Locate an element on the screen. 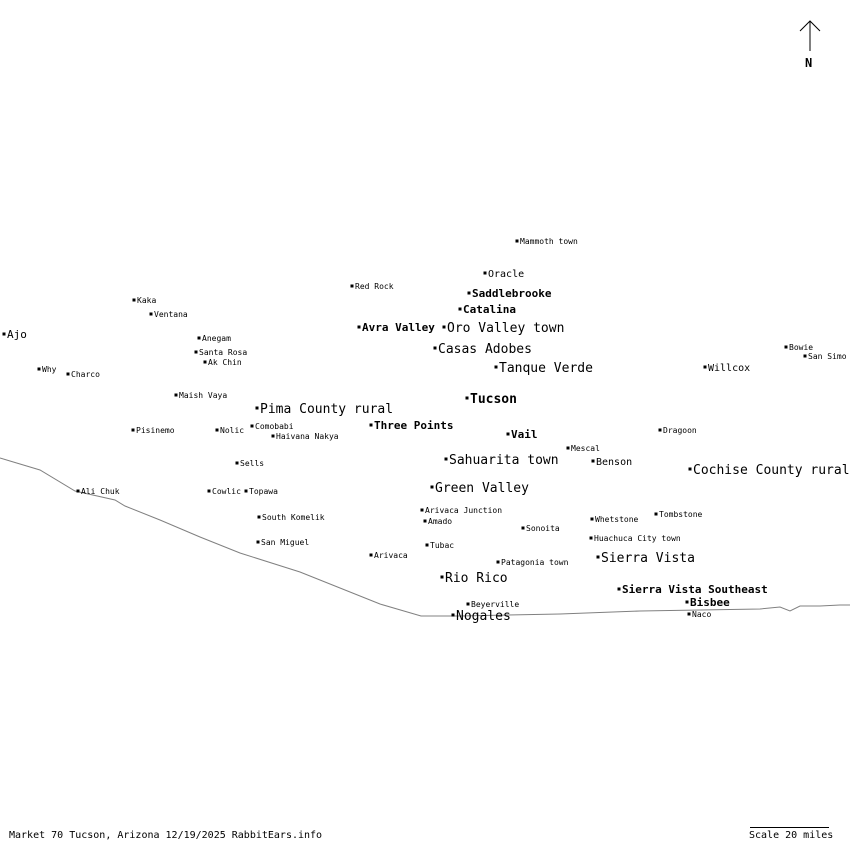 The height and width of the screenshot is (850, 850). place-label: Sonoita is located at coordinates (543, 528).